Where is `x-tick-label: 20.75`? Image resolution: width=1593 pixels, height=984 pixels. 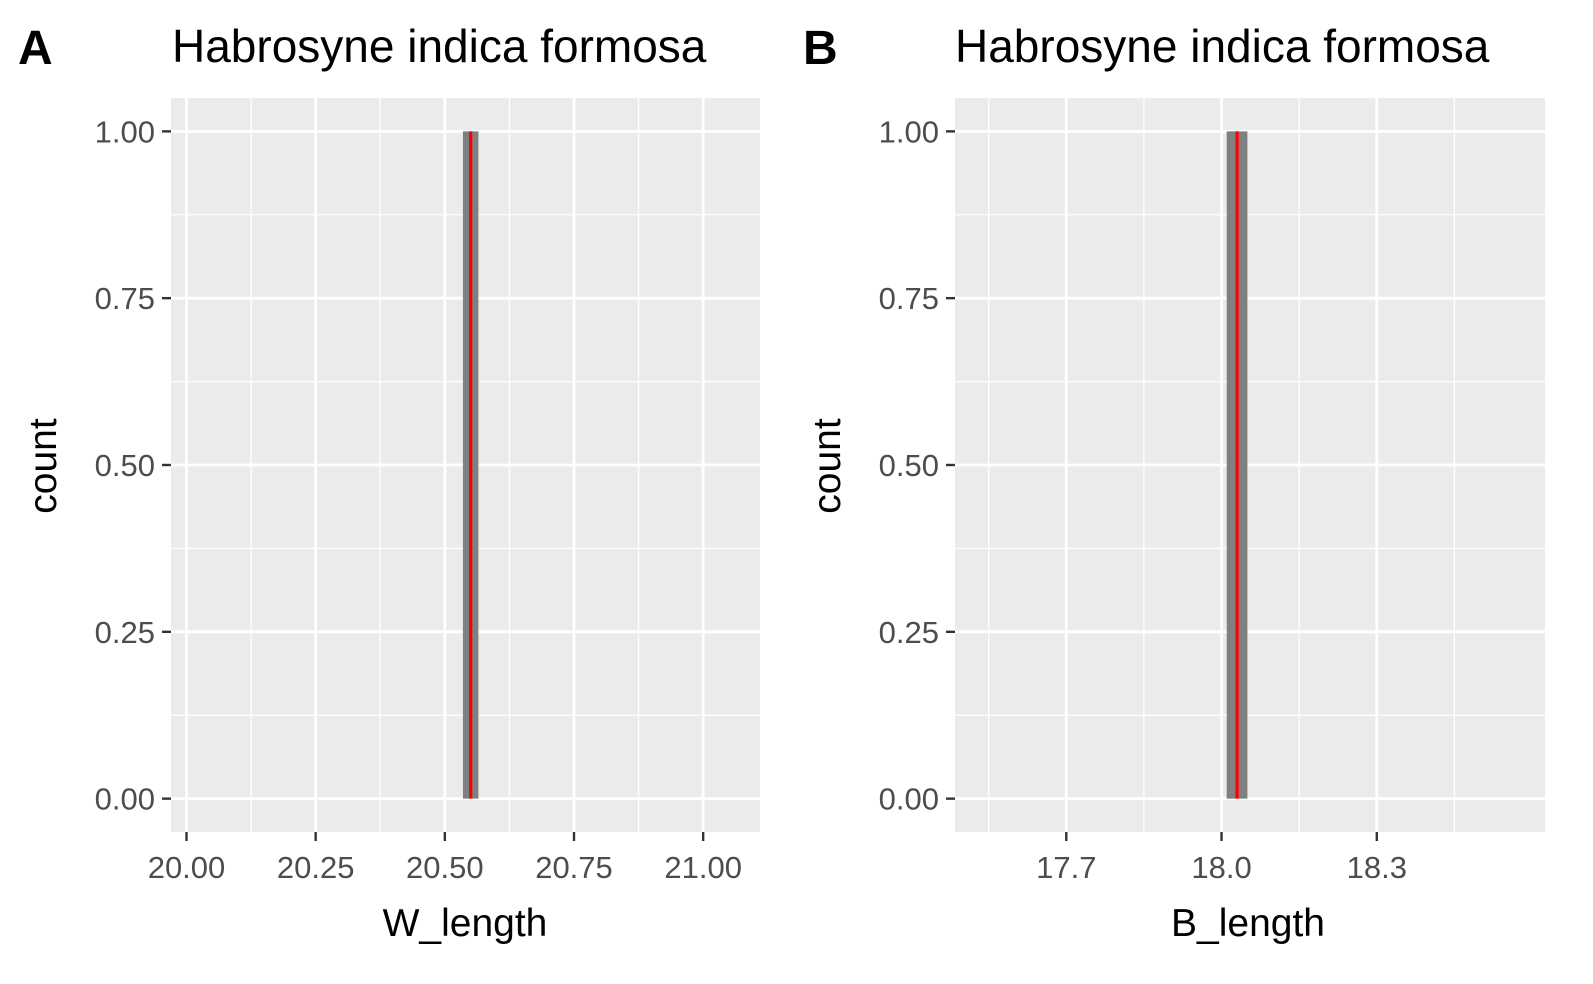
x-tick-label: 20.75 is located at coordinates (574, 867).